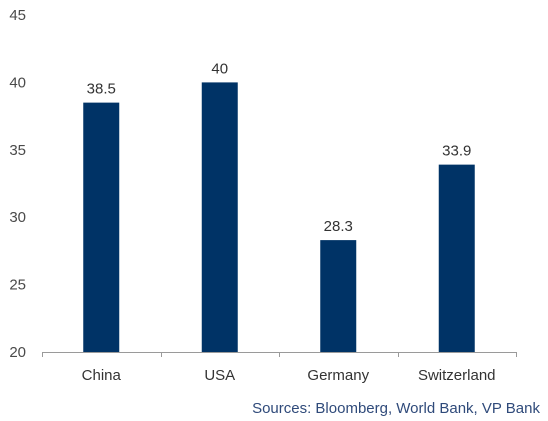 This screenshot has height=421, width=548. Describe the element at coordinates (17, 15) in the screenshot. I see `y-tick-label: 45` at that location.